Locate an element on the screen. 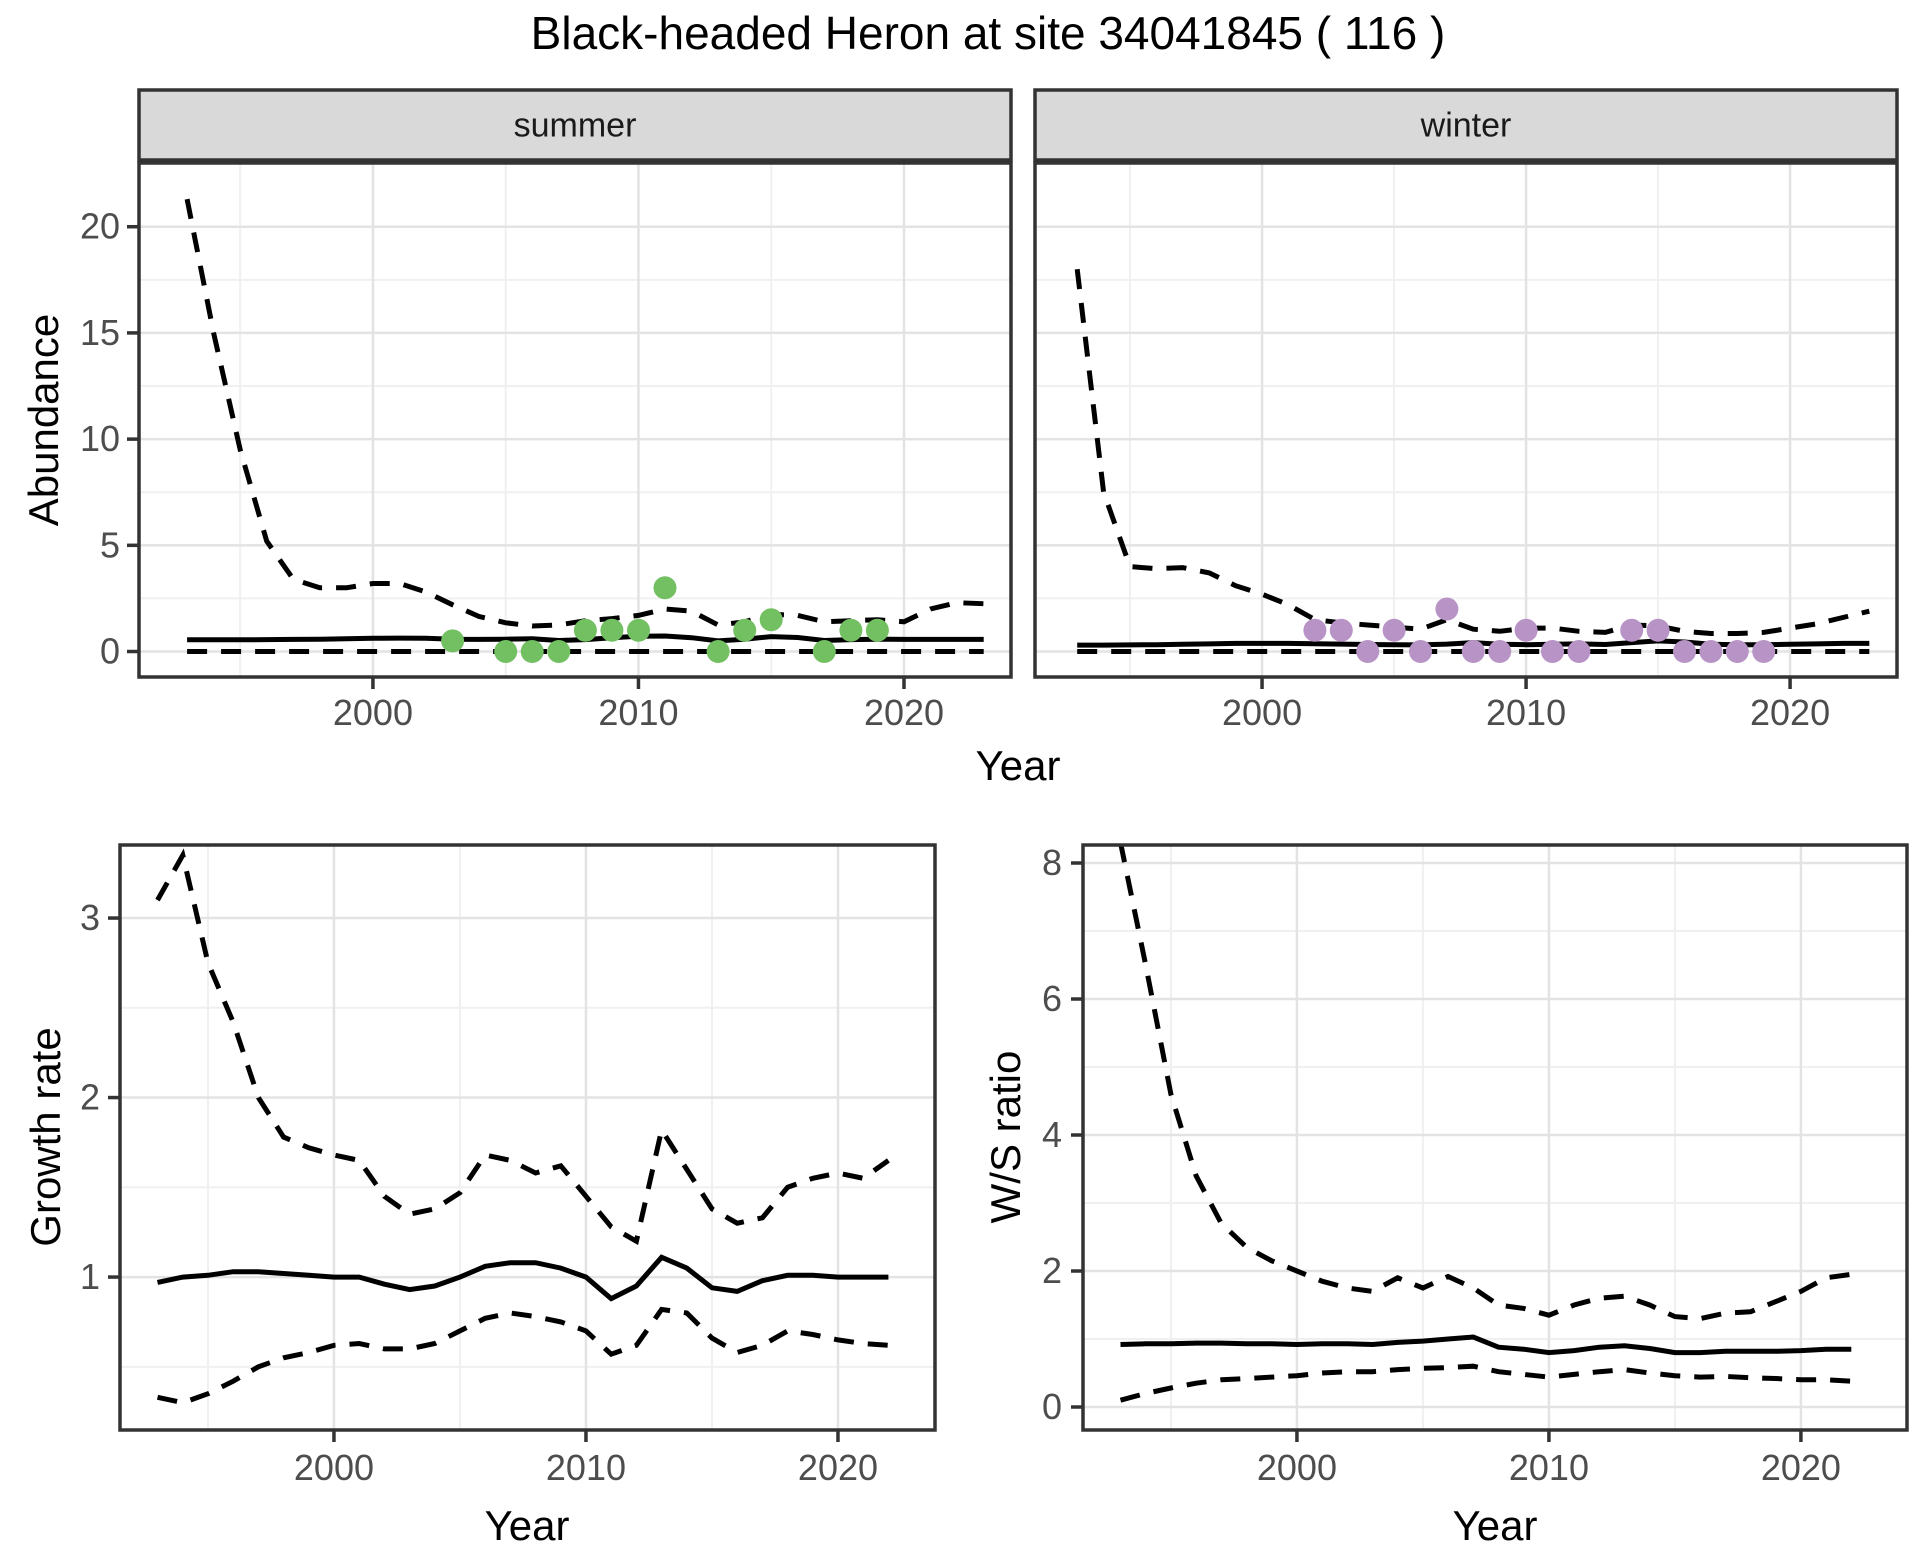 The image size is (1920, 1560). x-axis-title-year-bottom-left: Year is located at coordinates (527, 1525).